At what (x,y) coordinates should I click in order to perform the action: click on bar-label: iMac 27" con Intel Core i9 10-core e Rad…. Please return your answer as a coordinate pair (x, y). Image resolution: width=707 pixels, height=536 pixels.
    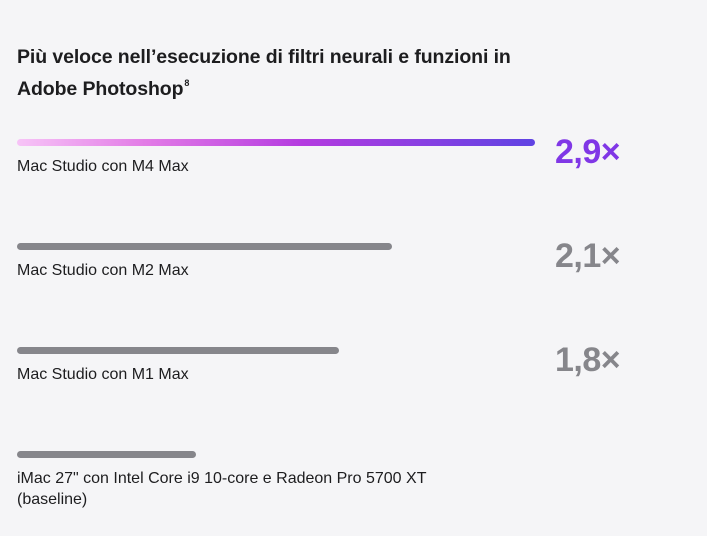
    Looking at the image, I should click on (222, 489).